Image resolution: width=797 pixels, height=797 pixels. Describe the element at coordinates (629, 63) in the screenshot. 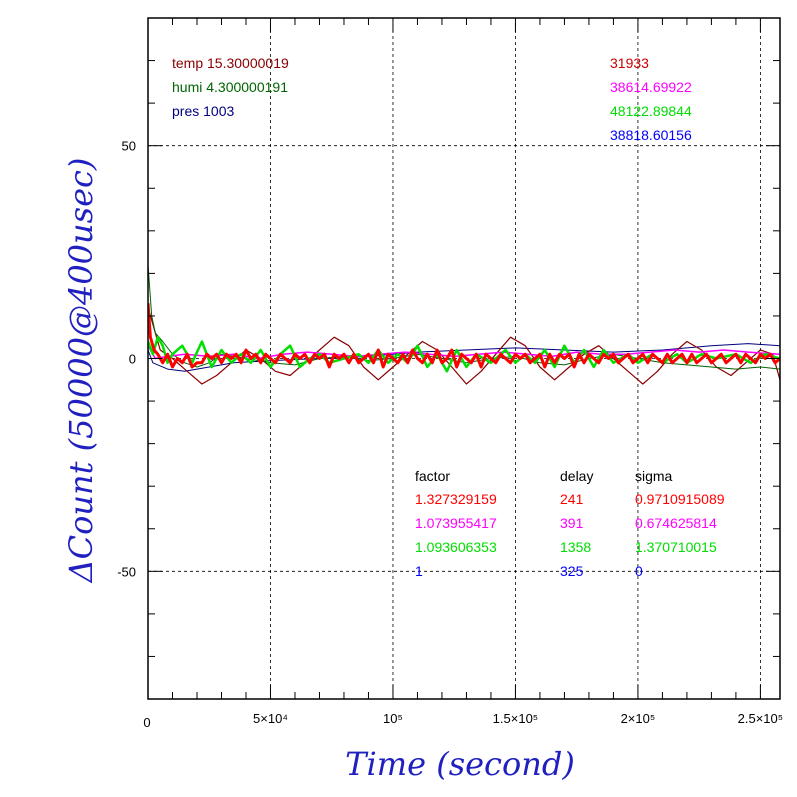

I see `count-label: 31933` at that location.